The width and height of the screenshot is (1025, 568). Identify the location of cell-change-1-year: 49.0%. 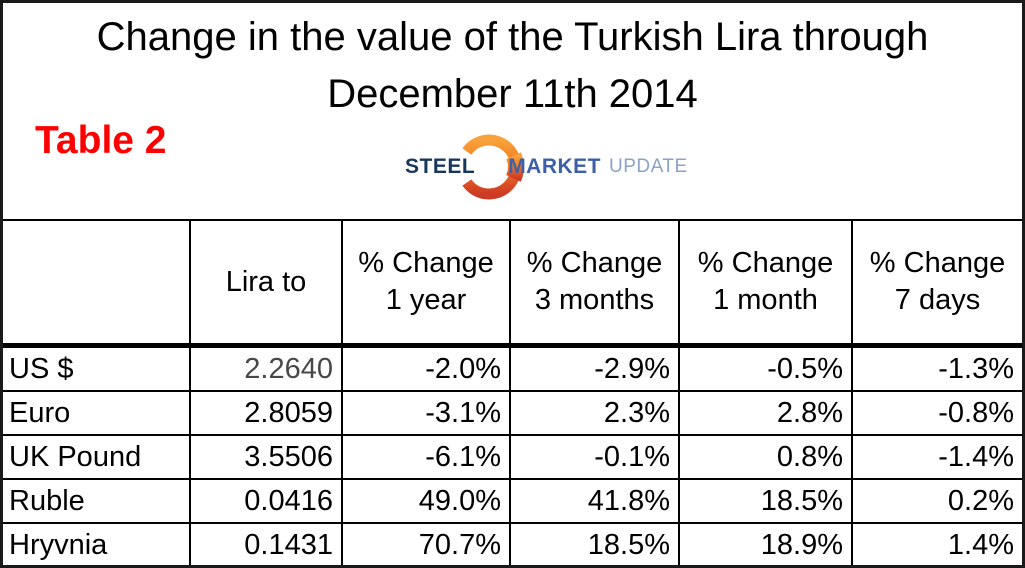
(426, 501).